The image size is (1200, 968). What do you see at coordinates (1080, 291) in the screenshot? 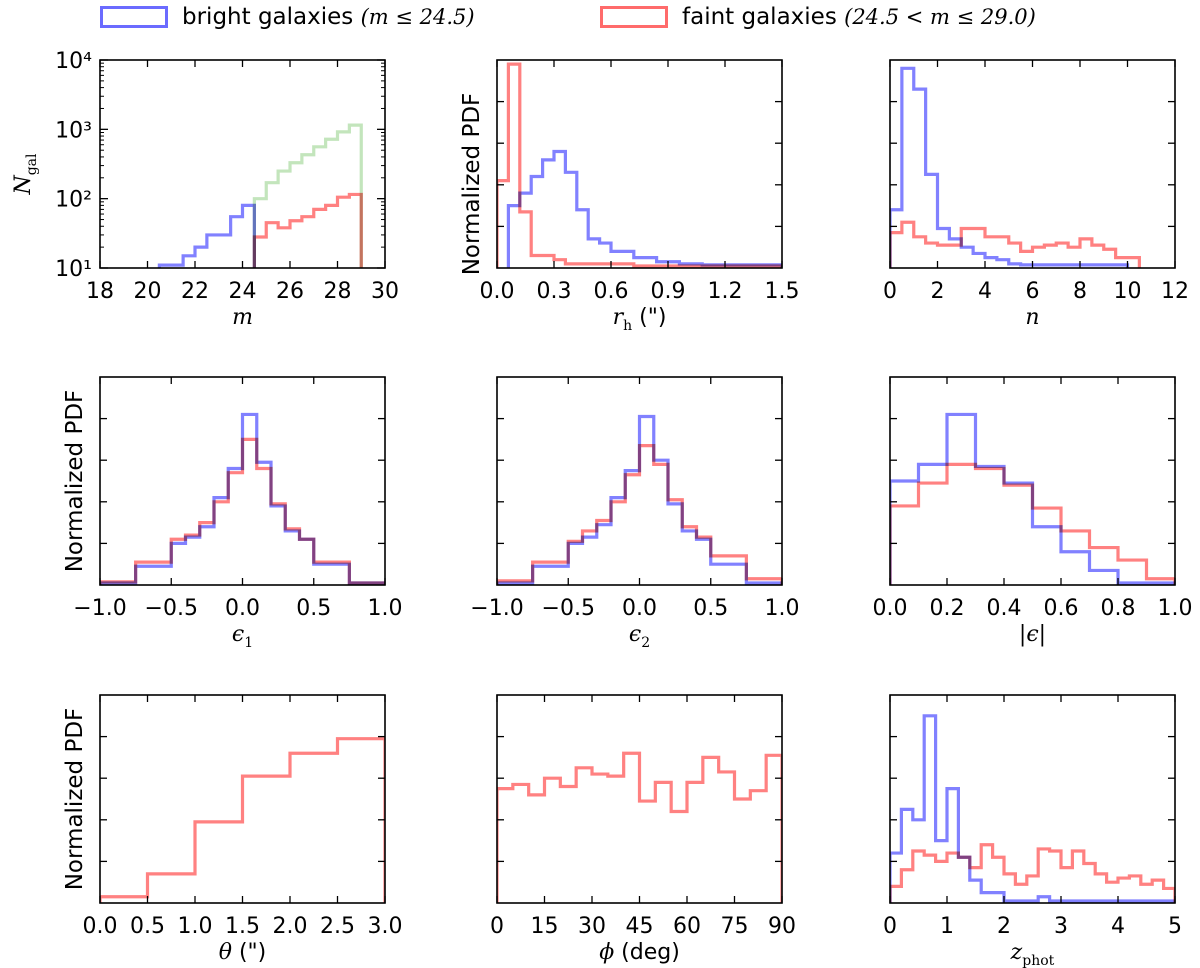
I see `x-tick-label: 8` at bounding box center [1080, 291].